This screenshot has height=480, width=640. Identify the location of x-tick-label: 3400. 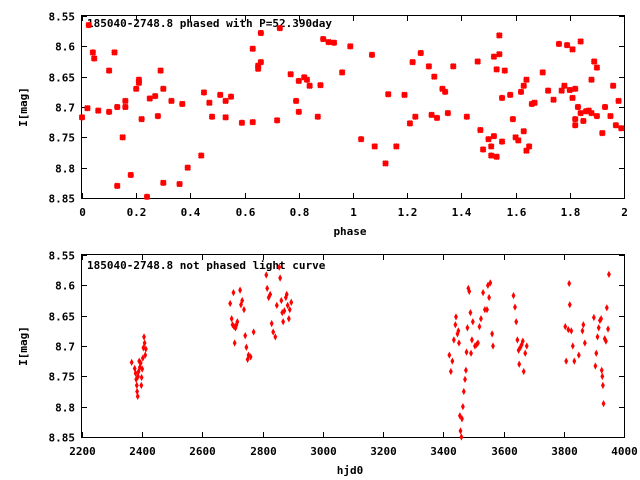
(443, 451).